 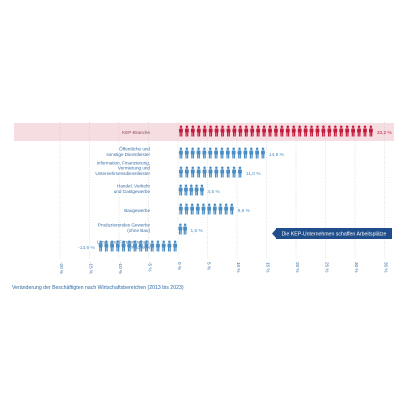 I want to click on value-label: -13,6 %, so click(x=86, y=248).